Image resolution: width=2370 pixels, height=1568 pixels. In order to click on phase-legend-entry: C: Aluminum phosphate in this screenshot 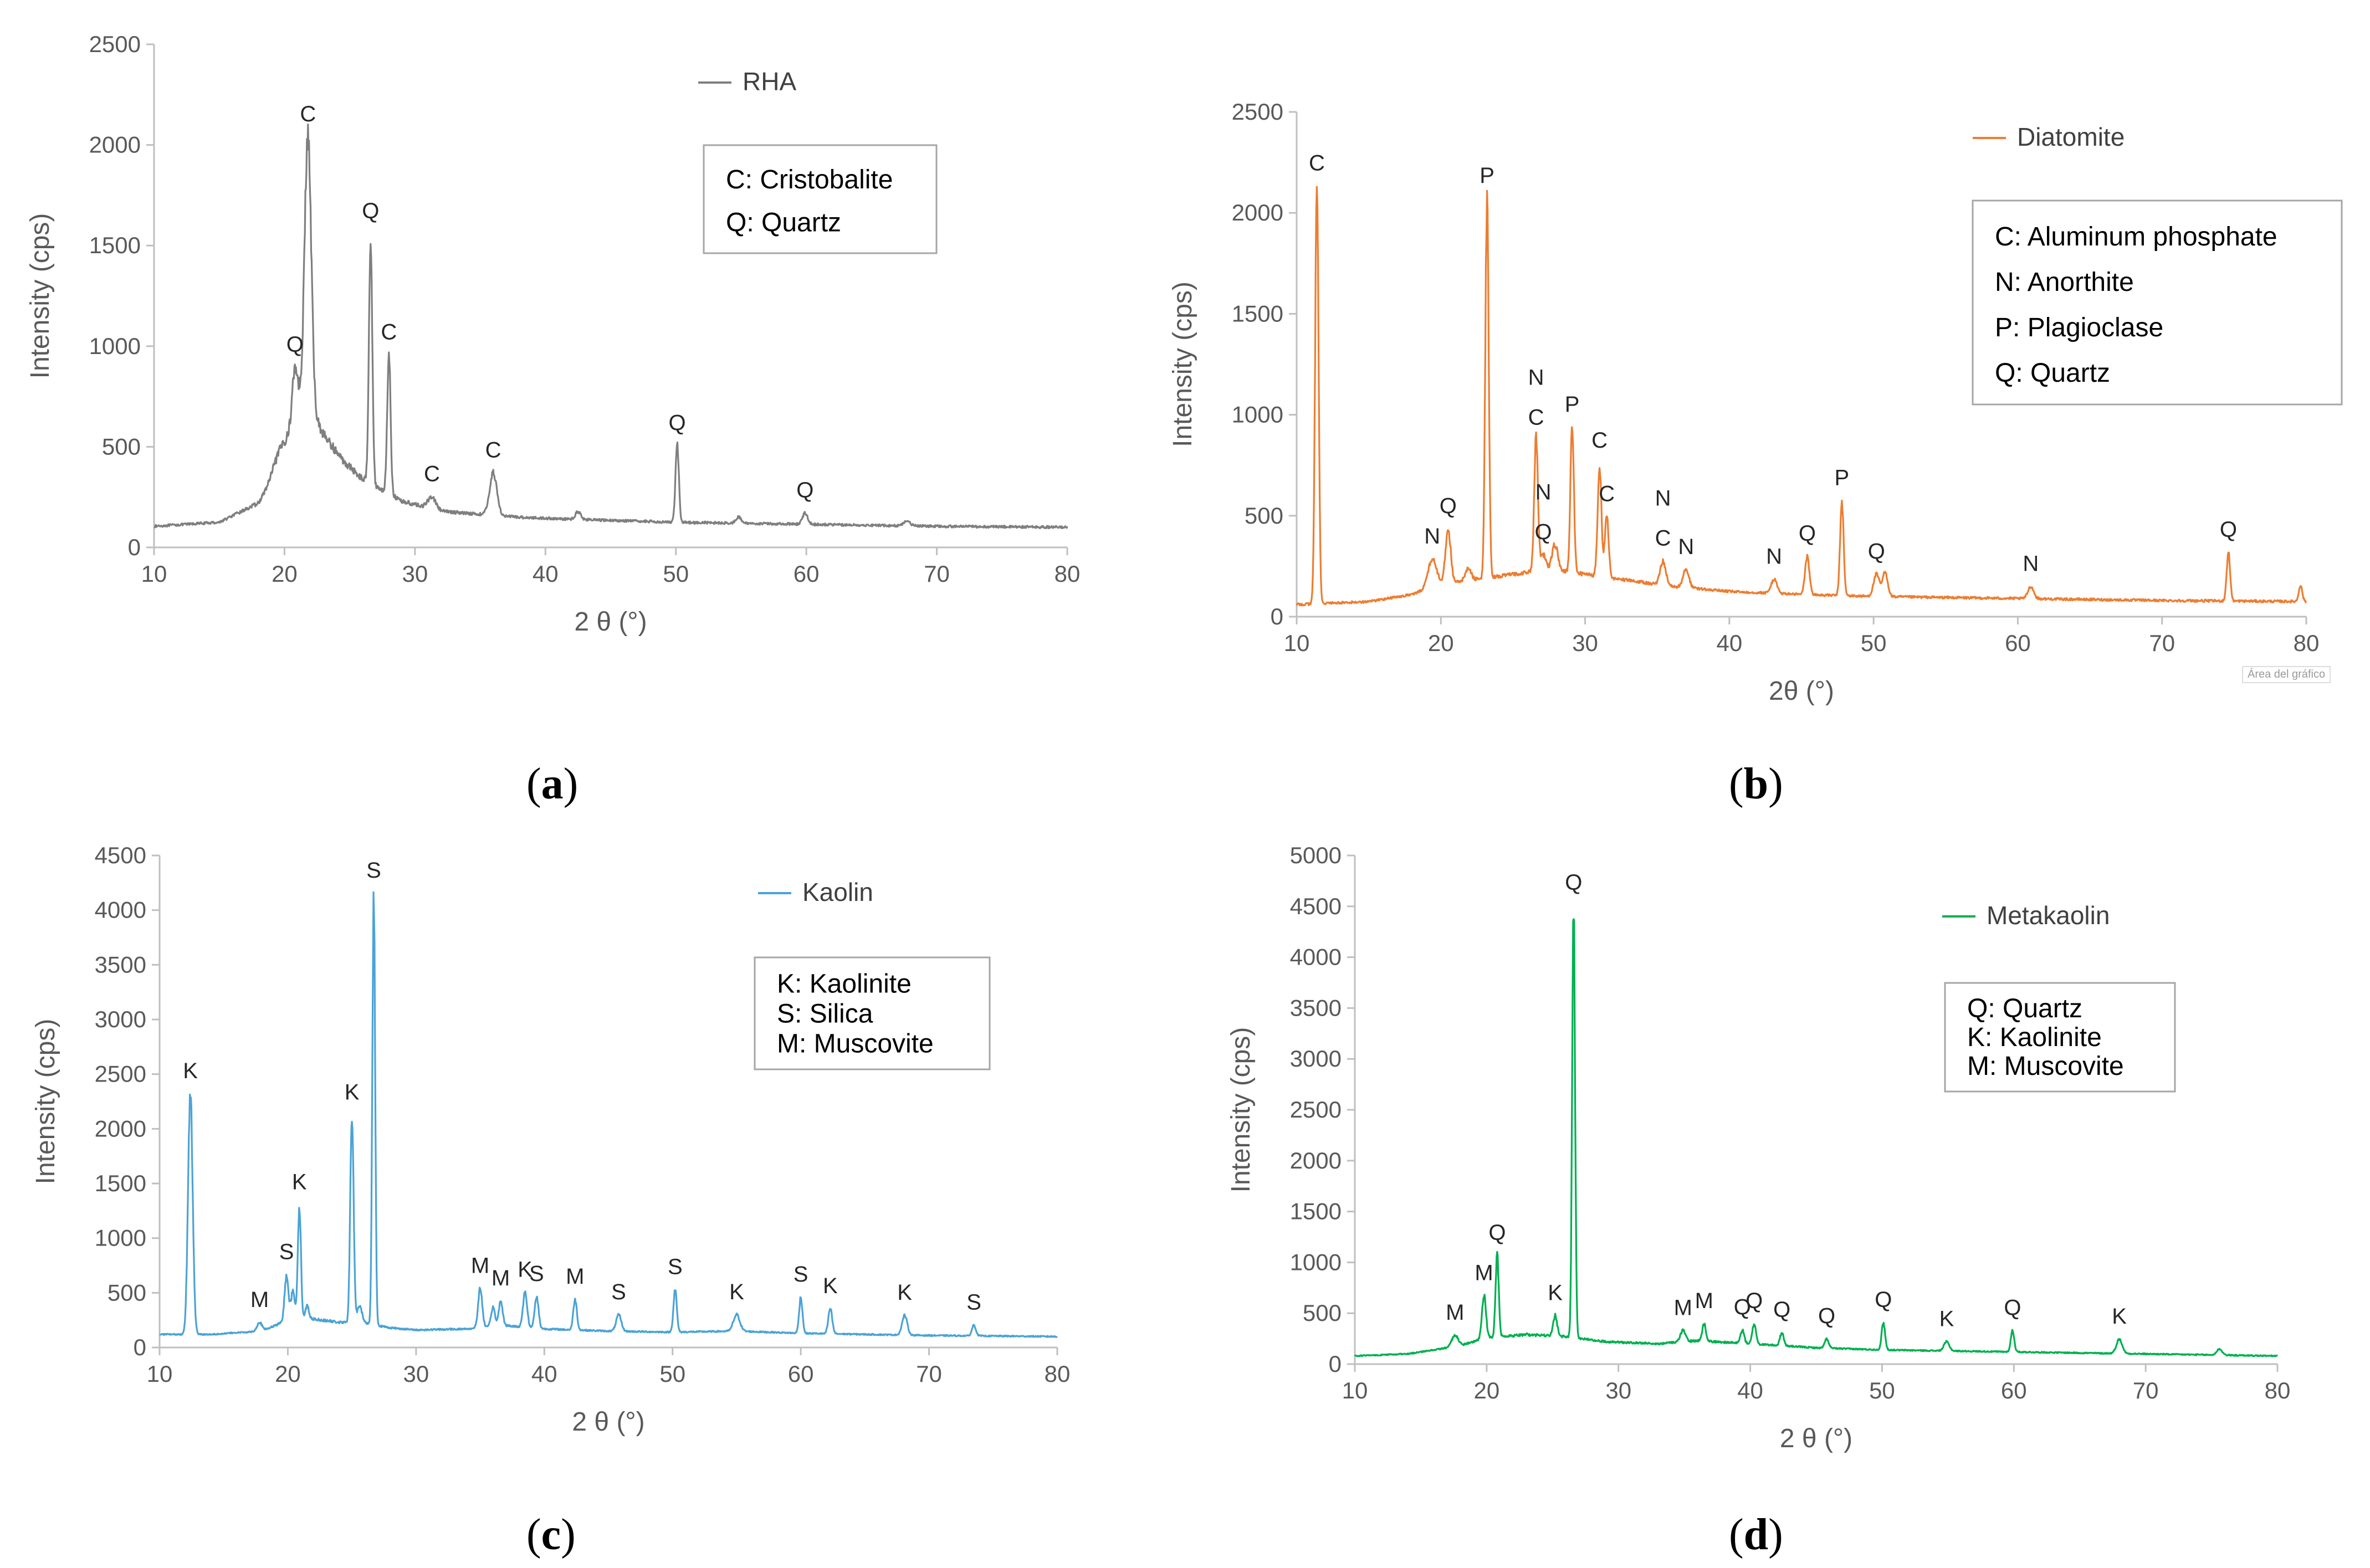, I will do `click(2136, 237)`.